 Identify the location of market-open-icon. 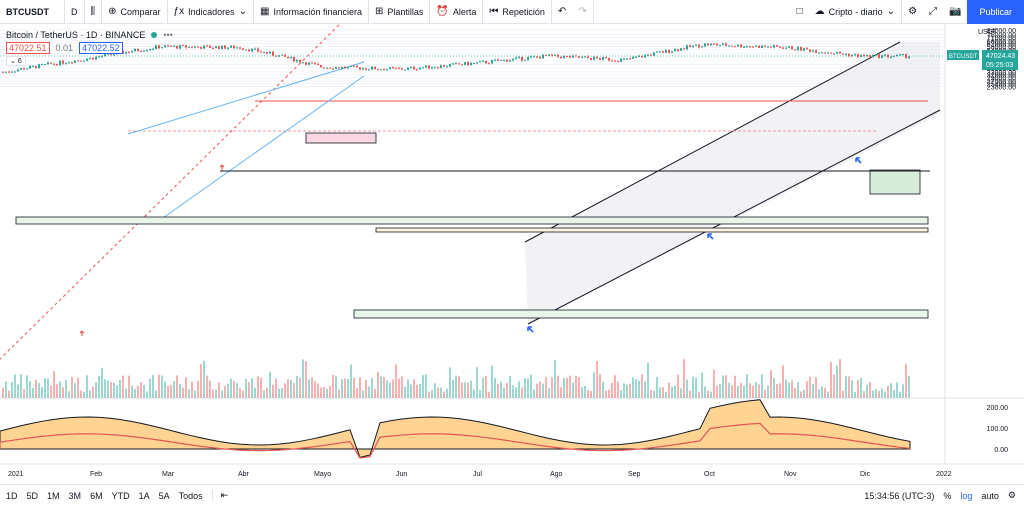
(154, 34).